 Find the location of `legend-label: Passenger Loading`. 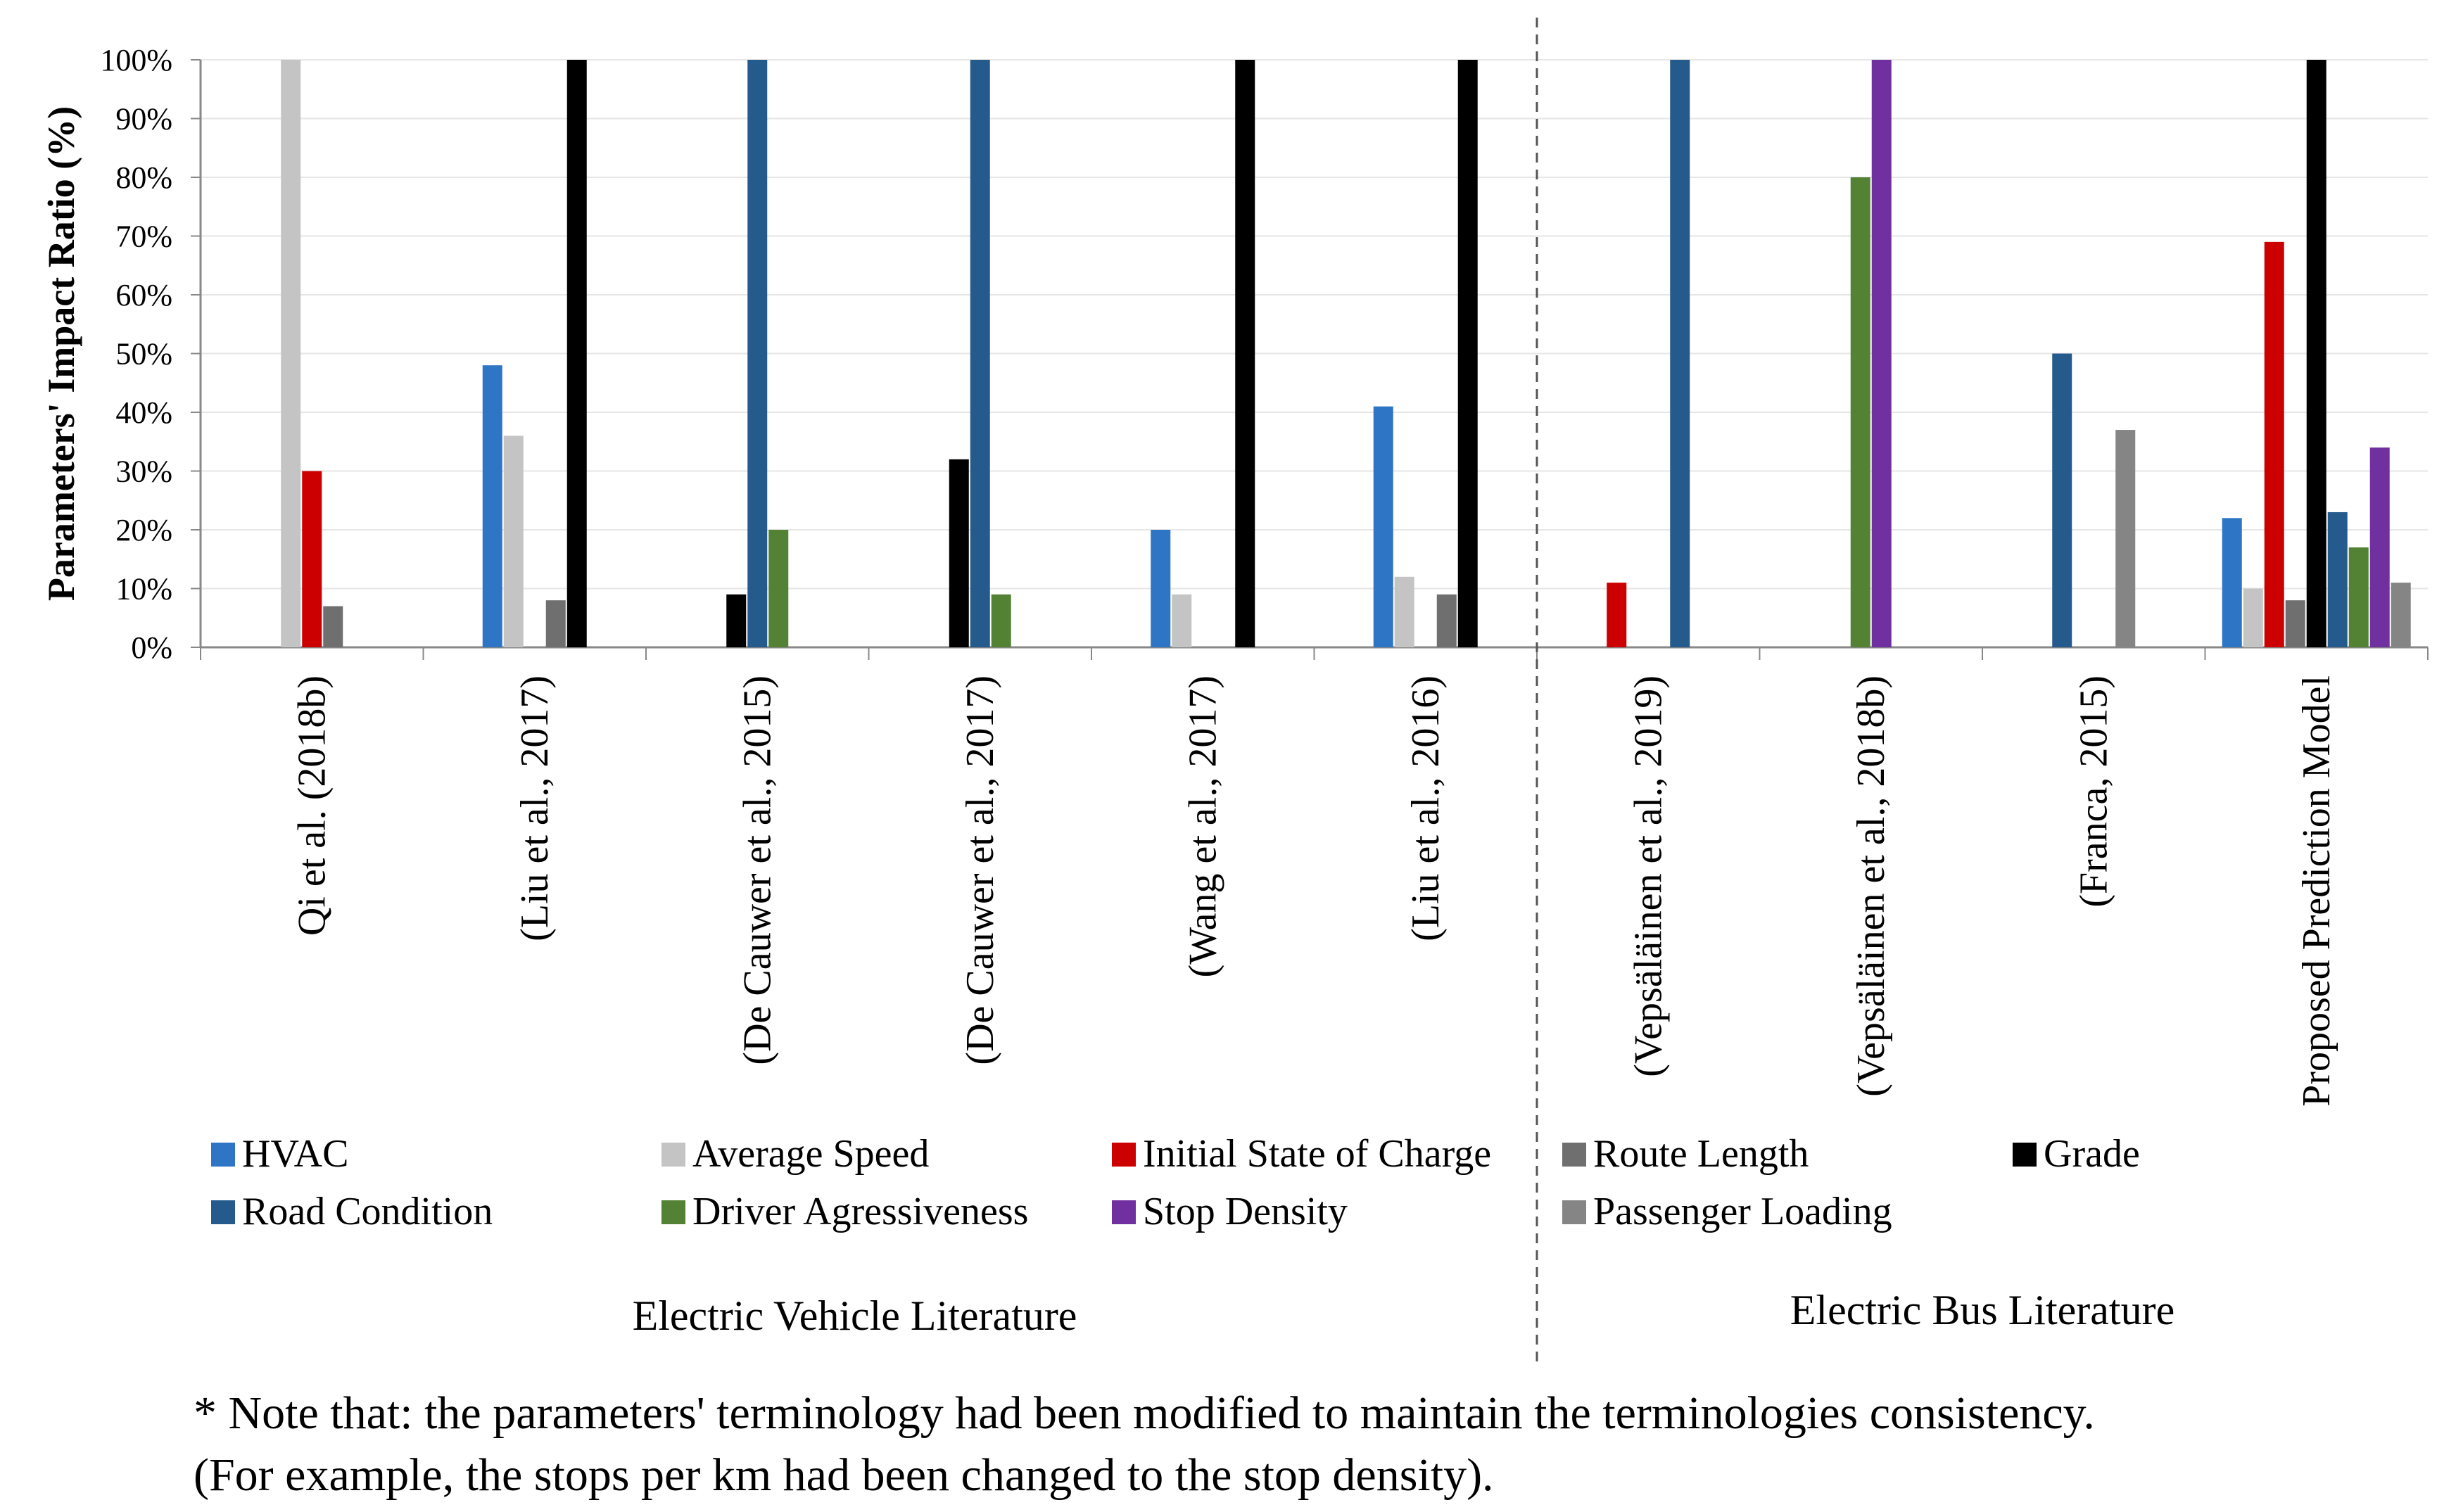

legend-label: Passenger Loading is located at coordinates (1742, 1211).